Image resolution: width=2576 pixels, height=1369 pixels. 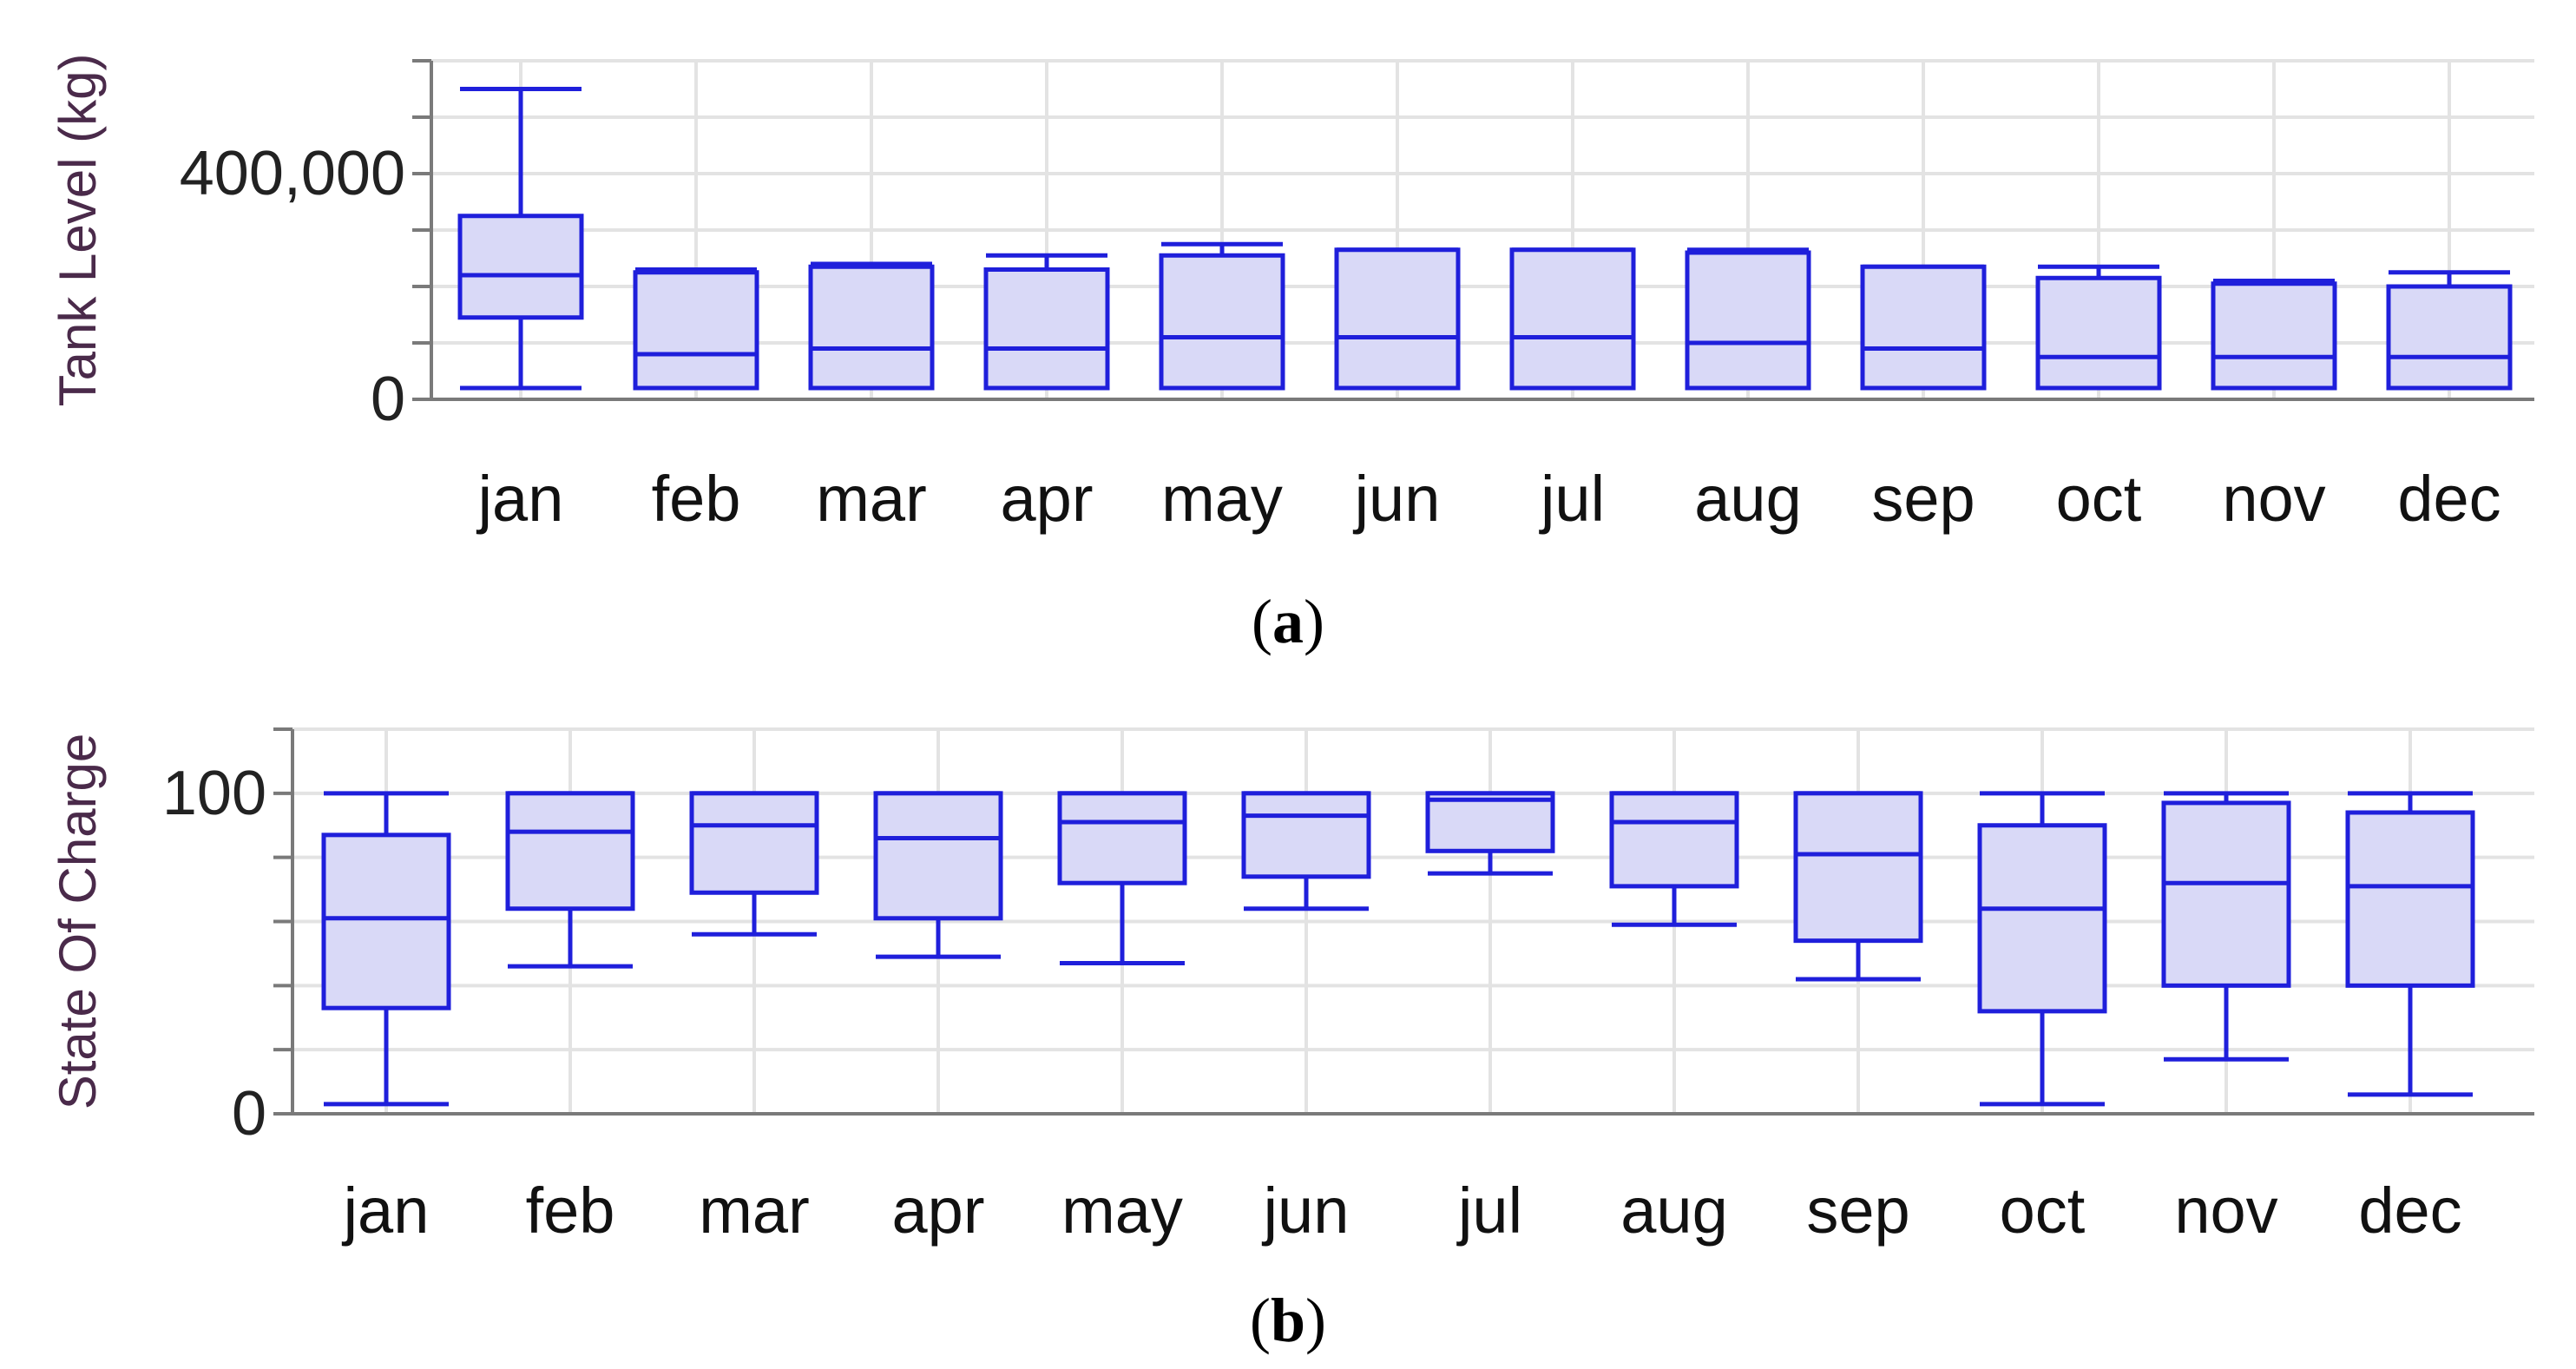 I want to click on panel-caption-letter: b, so click(x=1288, y=1320).